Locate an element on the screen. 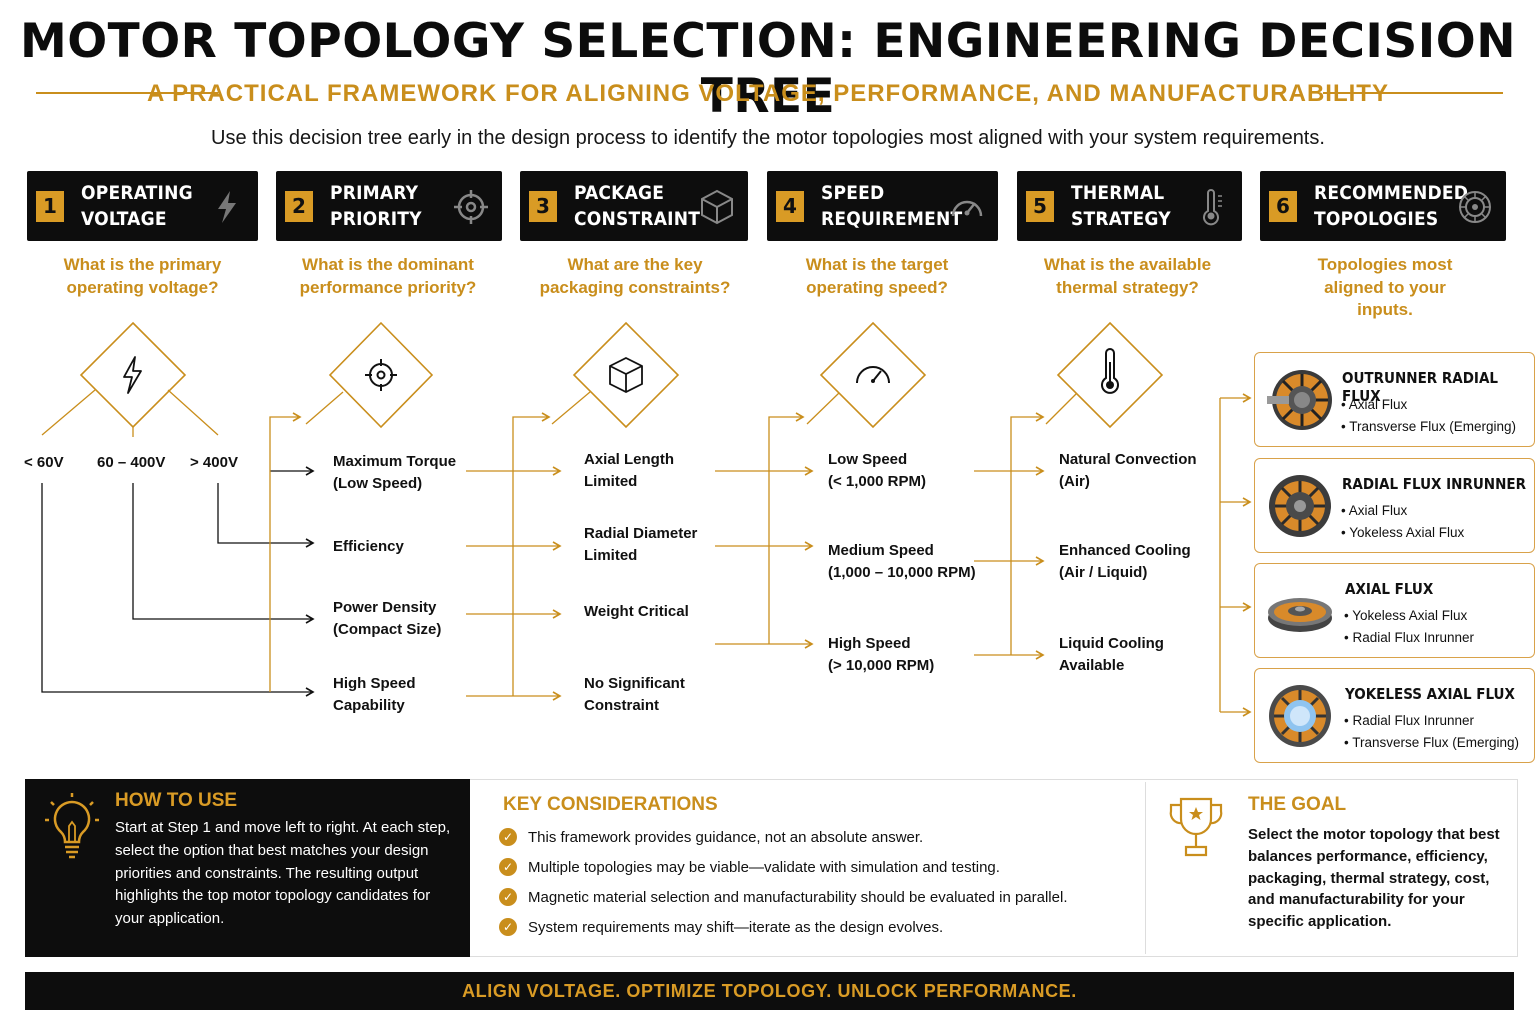 This screenshot has width=1536, height=1024. step-3-header: 3 PACKAGE CONSTRAINT is located at coordinates (634, 206).